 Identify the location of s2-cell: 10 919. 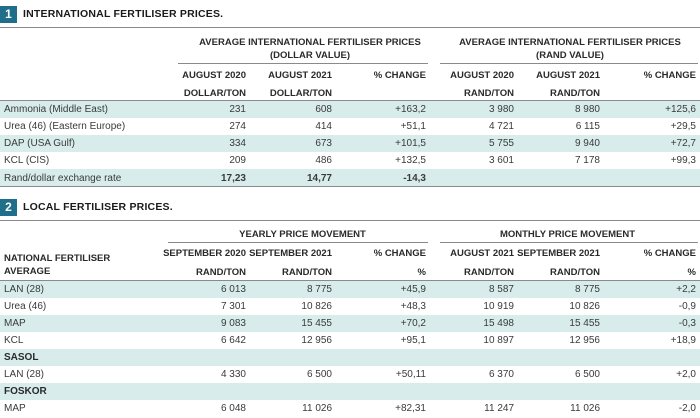
(498, 306).